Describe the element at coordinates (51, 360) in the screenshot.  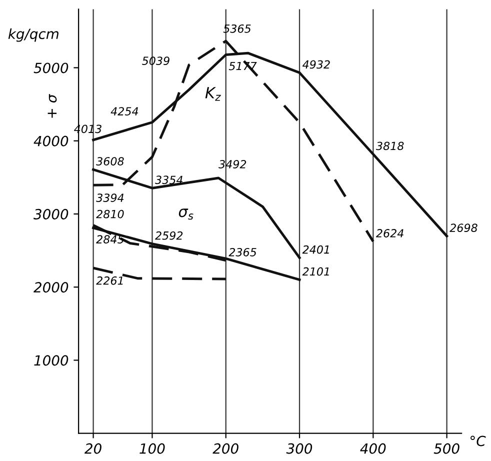
I see `y-tick-label: 1000` at that location.